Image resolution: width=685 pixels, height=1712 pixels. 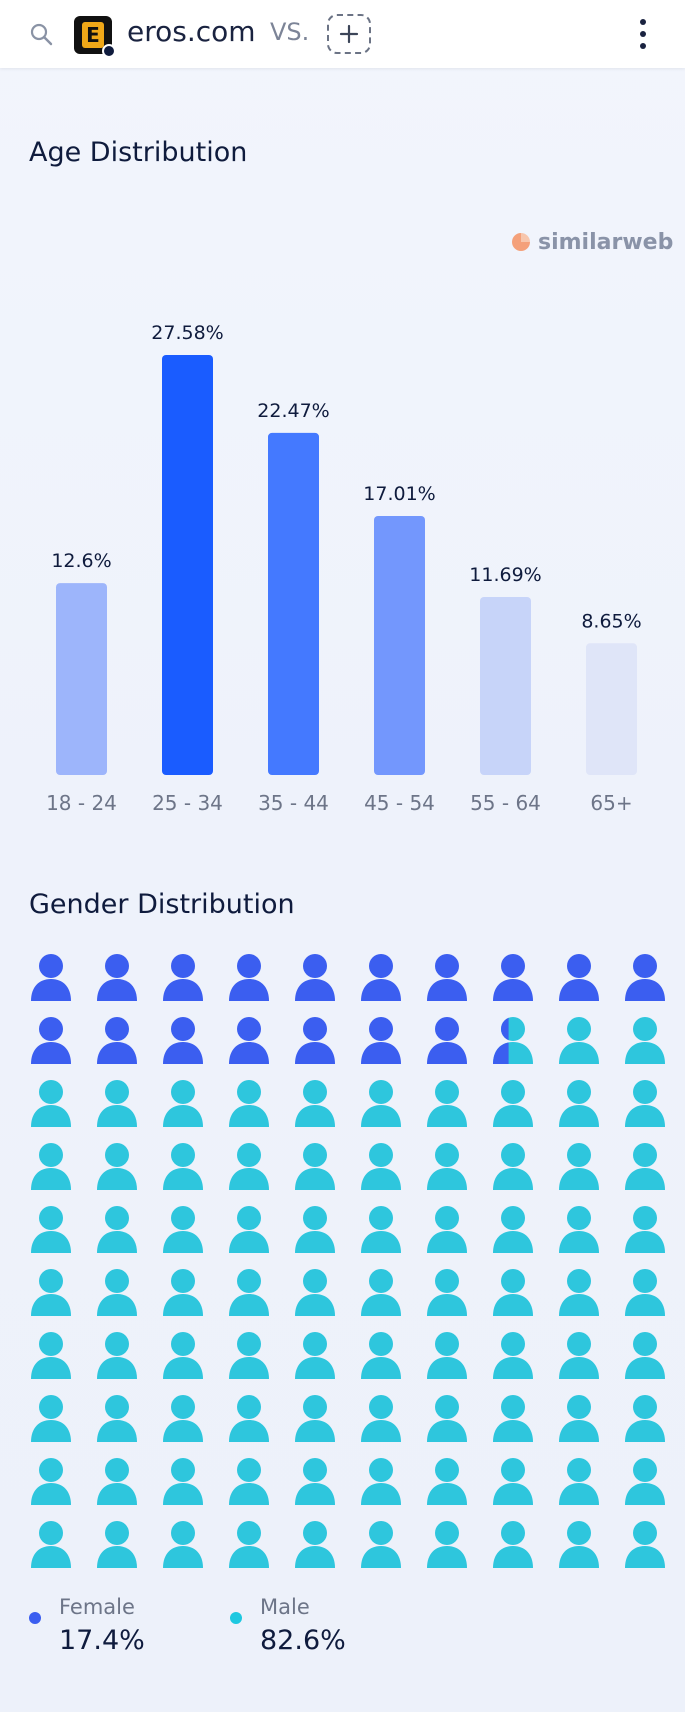 I want to click on x-tick-label: 25 - 34, so click(x=187, y=803).